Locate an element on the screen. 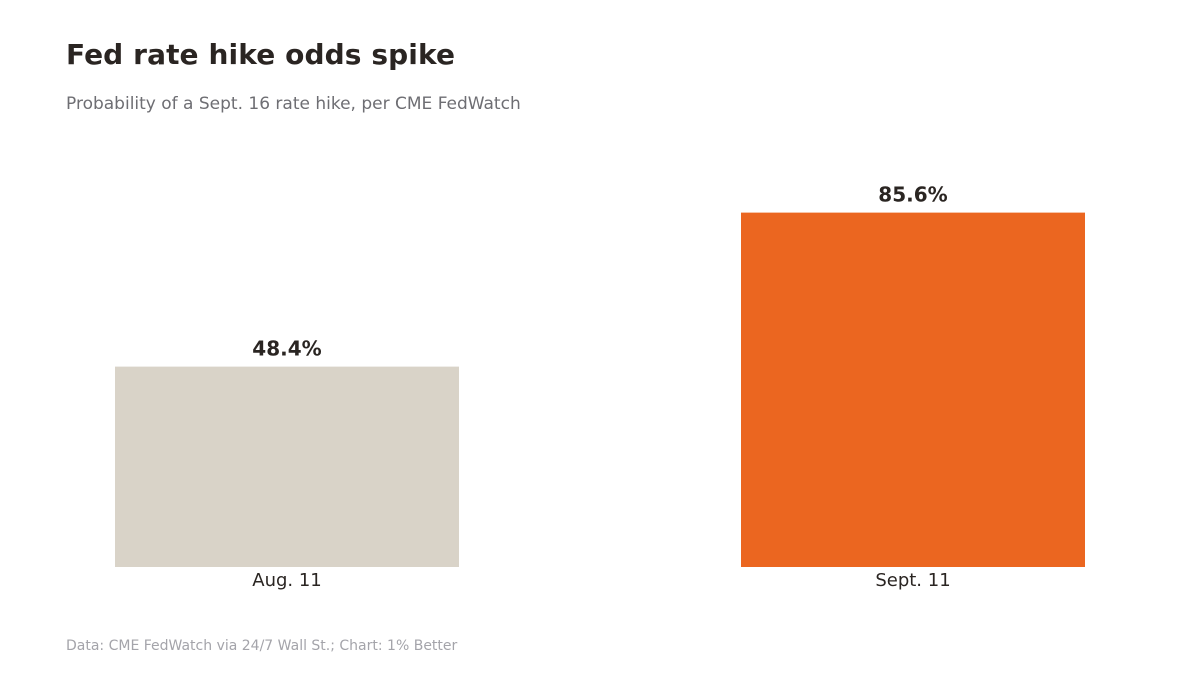 Image resolution: width=1200 pixels, height=675 pixels. chart-title: Fed rate hike odds spike is located at coordinates (261, 54).